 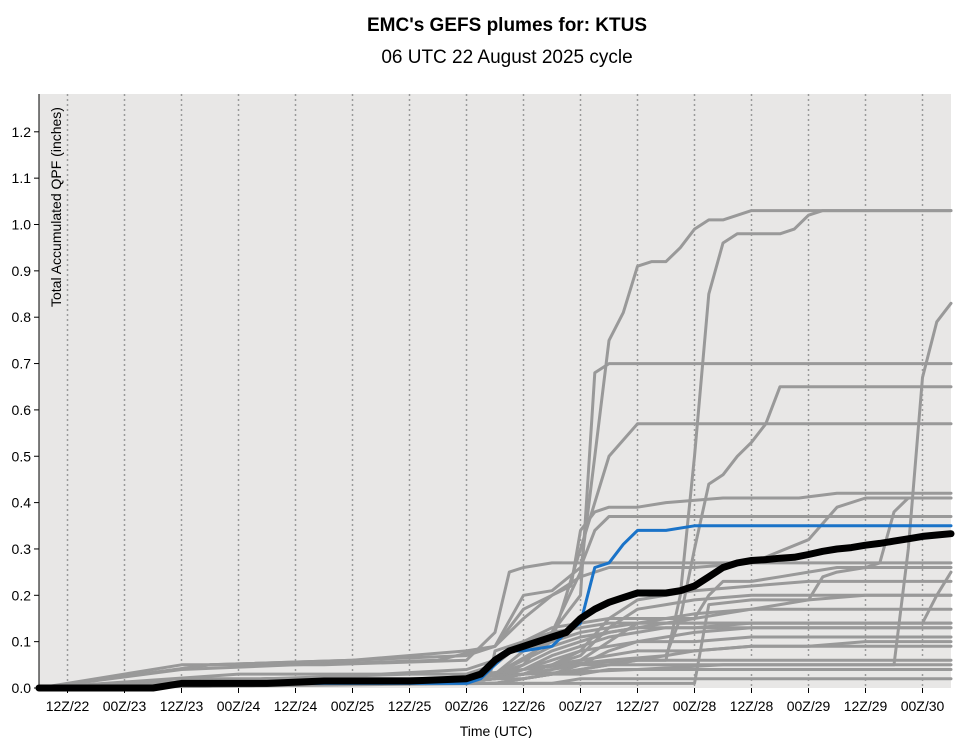 What do you see at coordinates (809, 706) in the screenshot?
I see `x-tick-label-13: 00Z/29` at bounding box center [809, 706].